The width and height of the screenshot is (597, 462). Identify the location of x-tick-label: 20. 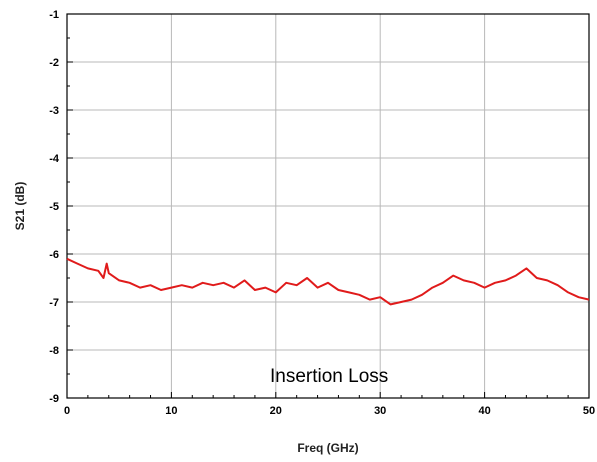
(276, 411).